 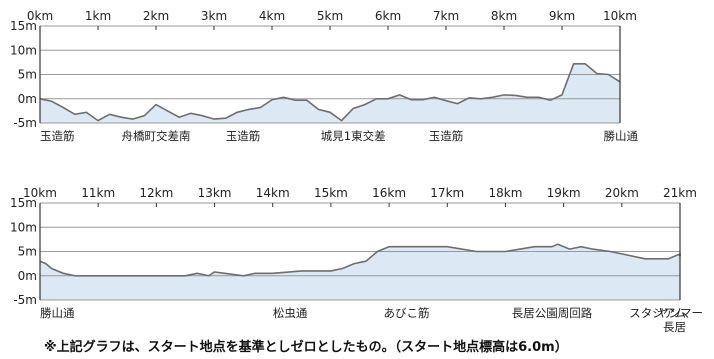 I want to click on place-label: ヤンマー, so click(x=680, y=313).